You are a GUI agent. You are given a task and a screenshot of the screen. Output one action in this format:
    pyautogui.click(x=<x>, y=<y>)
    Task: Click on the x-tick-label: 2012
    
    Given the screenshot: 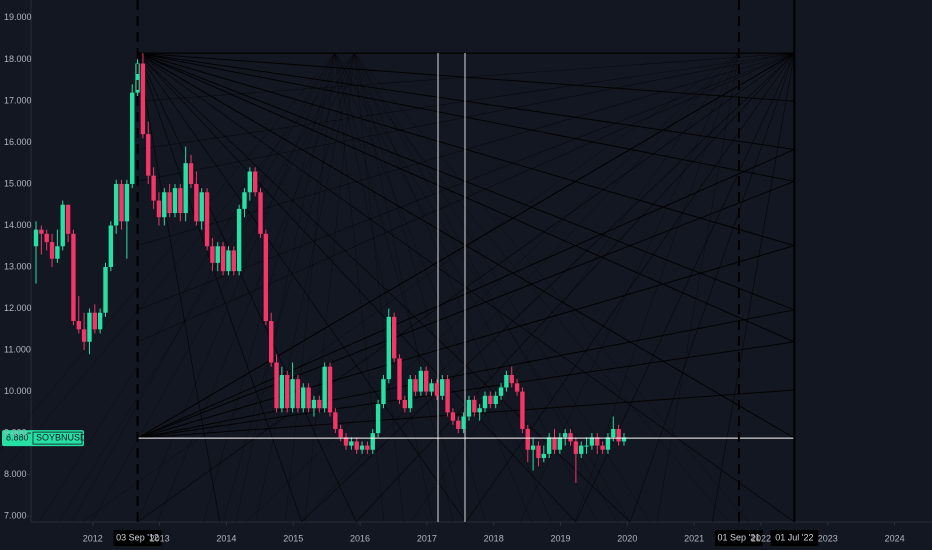 What is the action you would take?
    pyautogui.click(x=93, y=538)
    